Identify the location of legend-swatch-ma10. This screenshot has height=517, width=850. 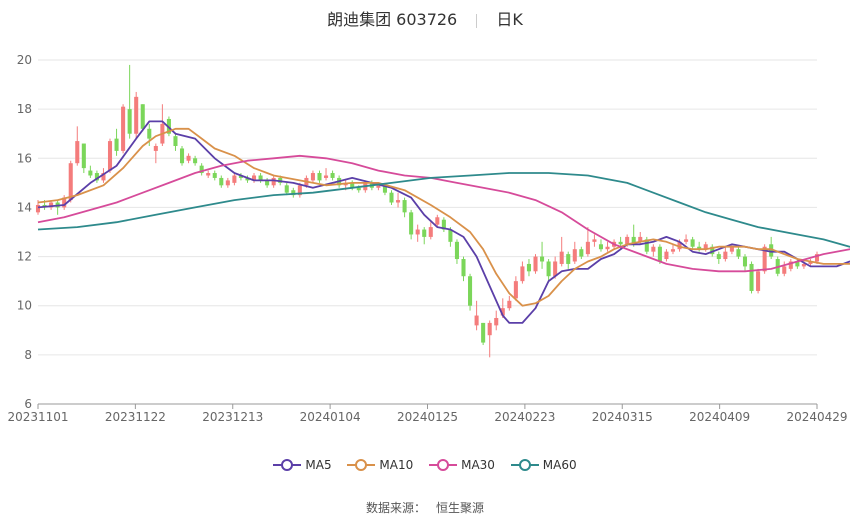
(361, 465).